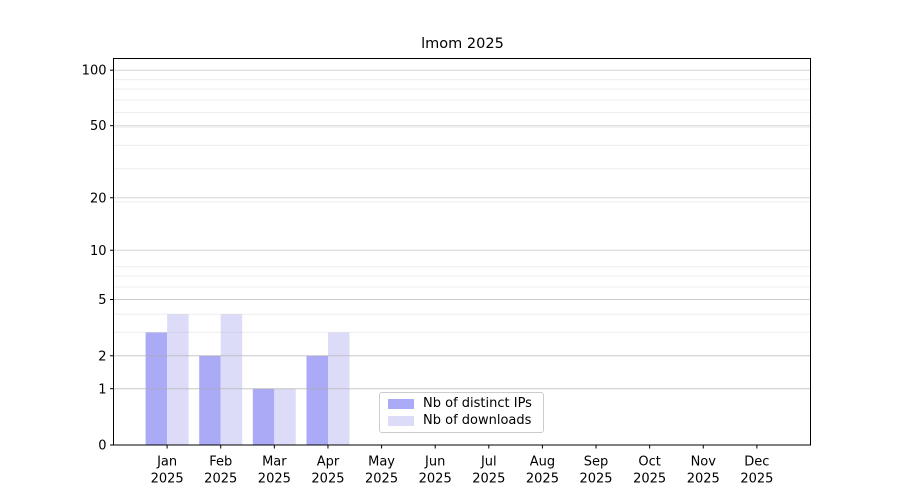 The image size is (900, 500). What do you see at coordinates (317, 400) in the screenshot?
I see `bar-apr-series0` at bounding box center [317, 400].